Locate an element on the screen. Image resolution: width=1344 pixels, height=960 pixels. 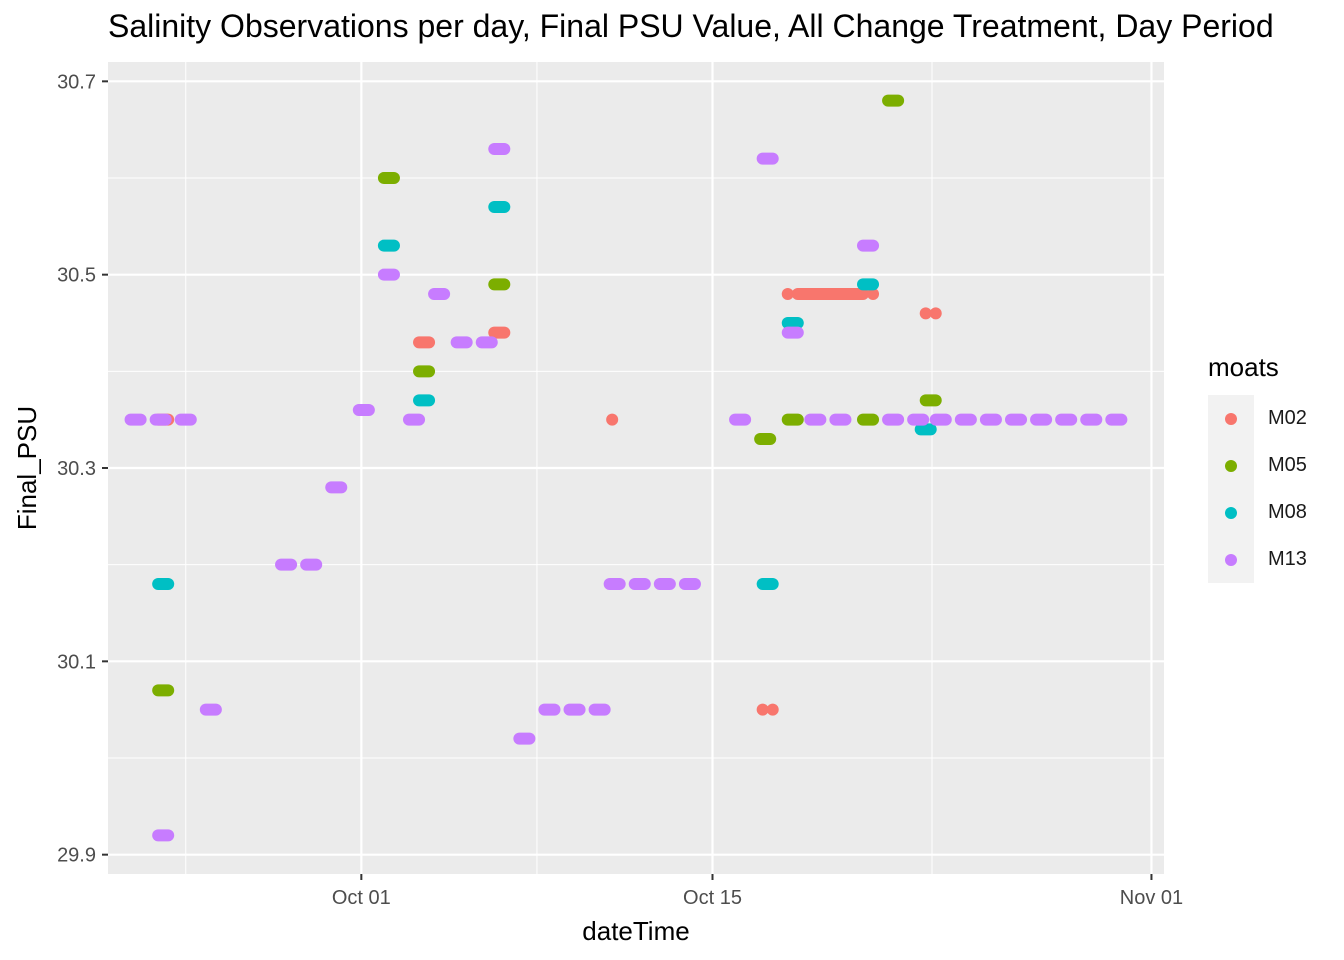
y-axis-title: Final_PSU is located at coordinates (27, 468).